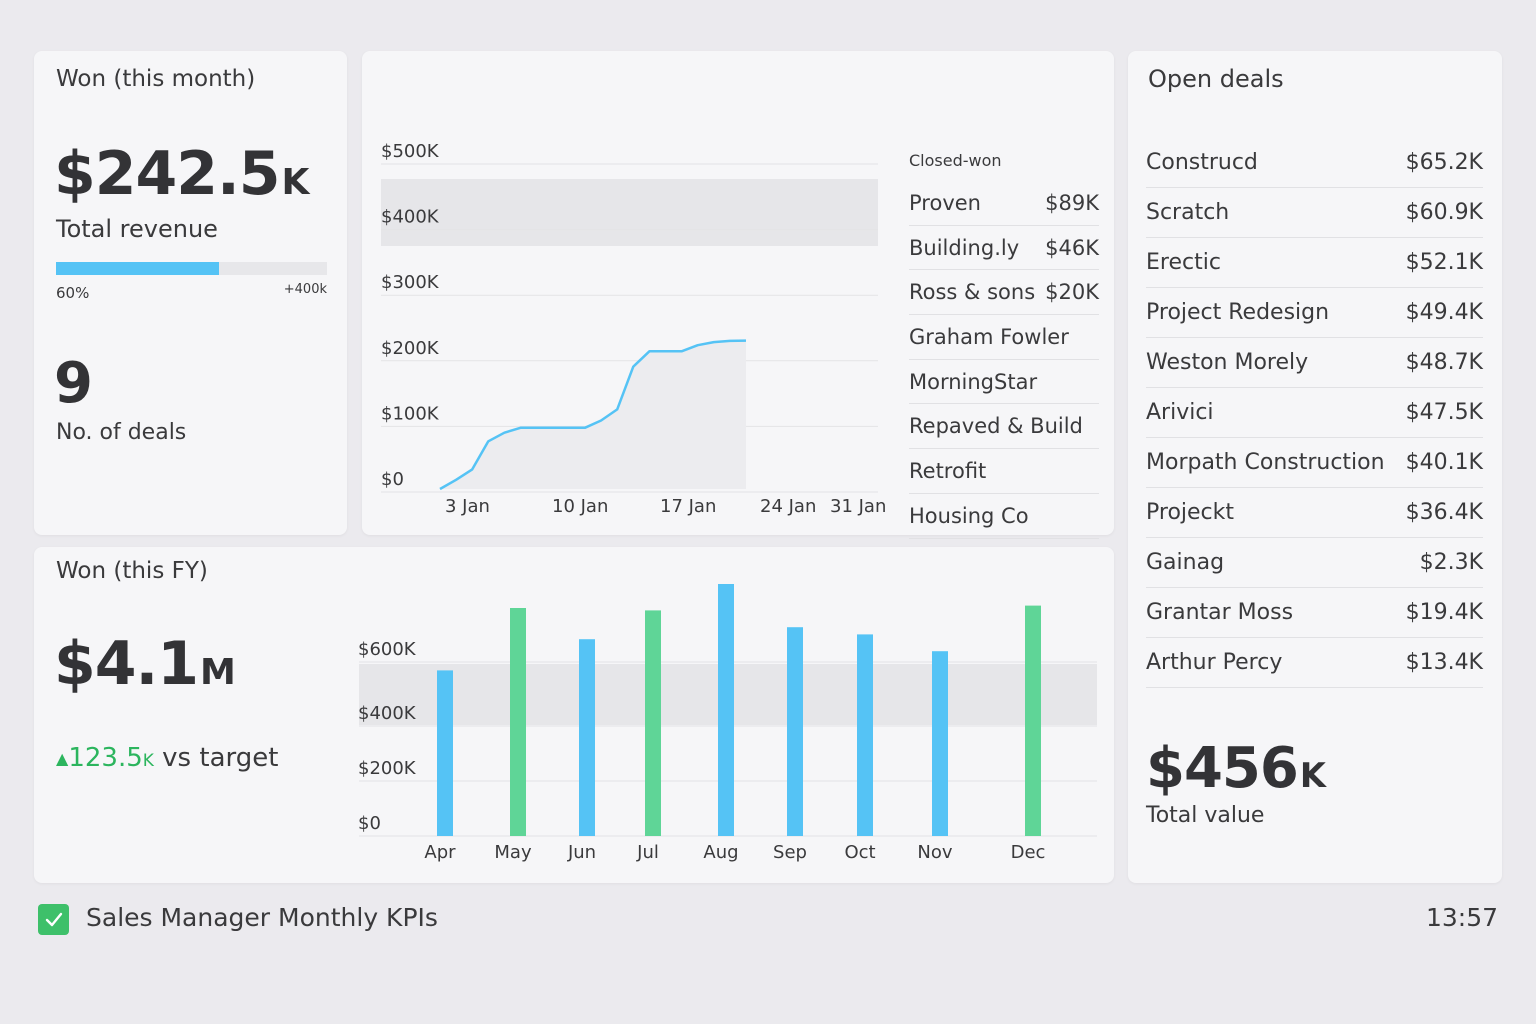 The height and width of the screenshot is (1024, 1536). Describe the element at coordinates (137, 268) in the screenshot. I see `revenue-progress-fill` at that location.